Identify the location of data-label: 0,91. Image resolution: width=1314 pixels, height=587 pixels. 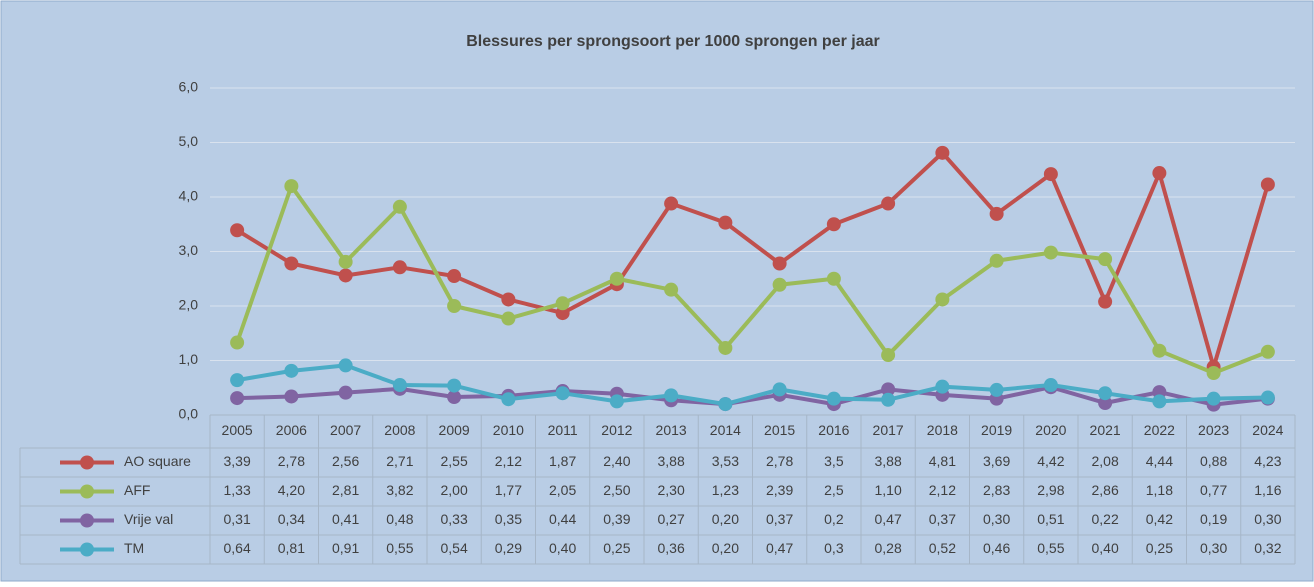
(345, 548).